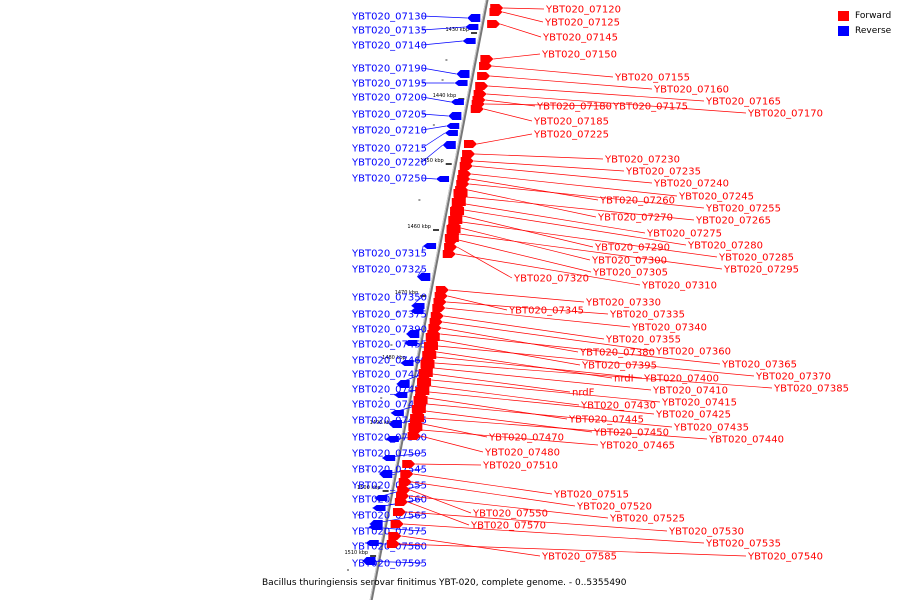 This screenshot has width=900, height=600. What do you see at coordinates (389, 17) in the screenshot?
I see `reverse-gene-label: YBT020_07130` at bounding box center [389, 17].